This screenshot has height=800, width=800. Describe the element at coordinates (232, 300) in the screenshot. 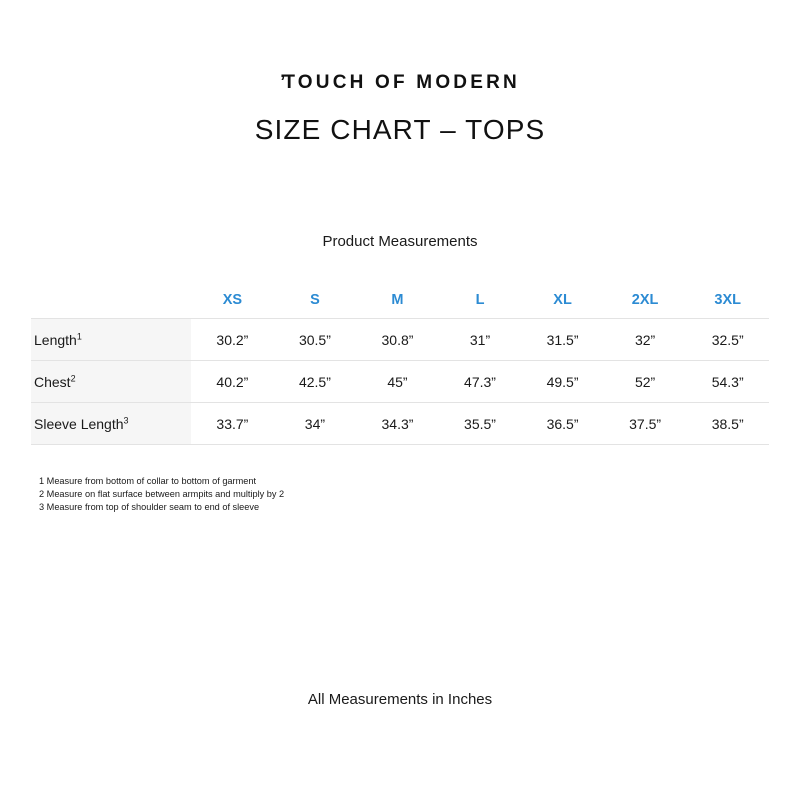

I see `column-header-xs: XS` at that location.